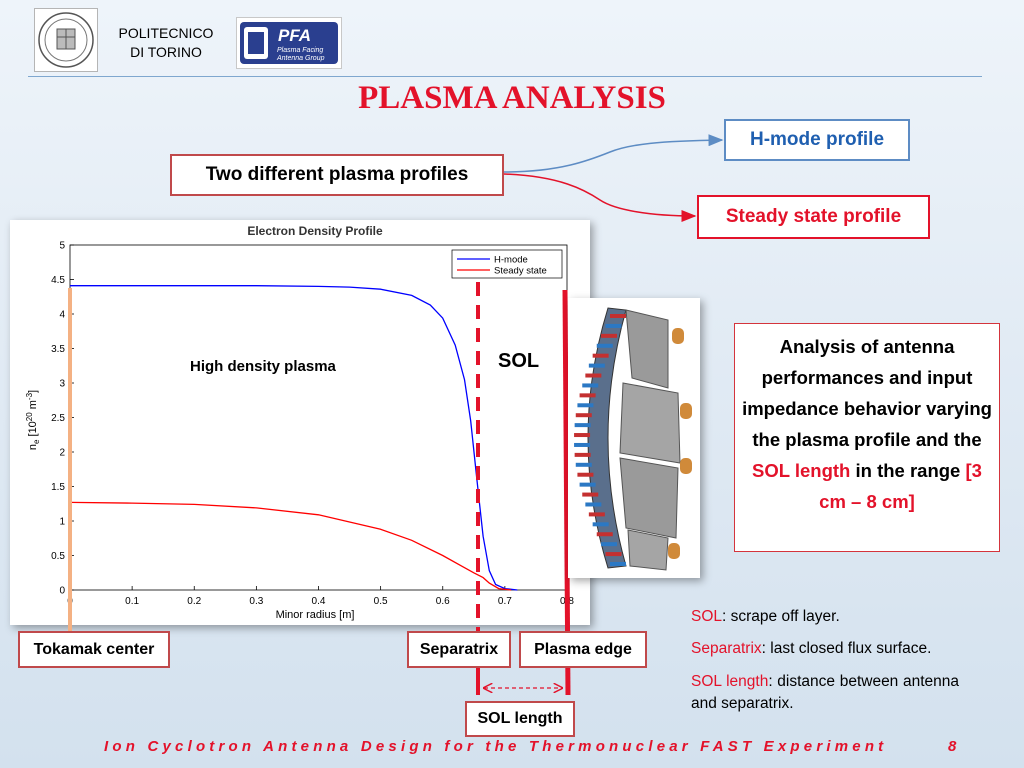 The height and width of the screenshot is (768, 1024). Describe the element at coordinates (900, 486) in the screenshot. I see `analysis-highlight-range: [3 cm – 8 cm]` at that location.